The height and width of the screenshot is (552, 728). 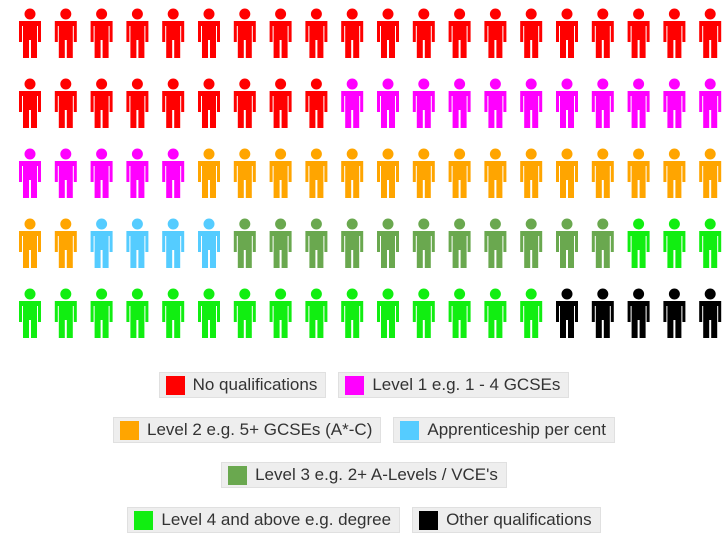 I want to click on legend-label: Level 4 and above e.g. degree, so click(x=276, y=519).